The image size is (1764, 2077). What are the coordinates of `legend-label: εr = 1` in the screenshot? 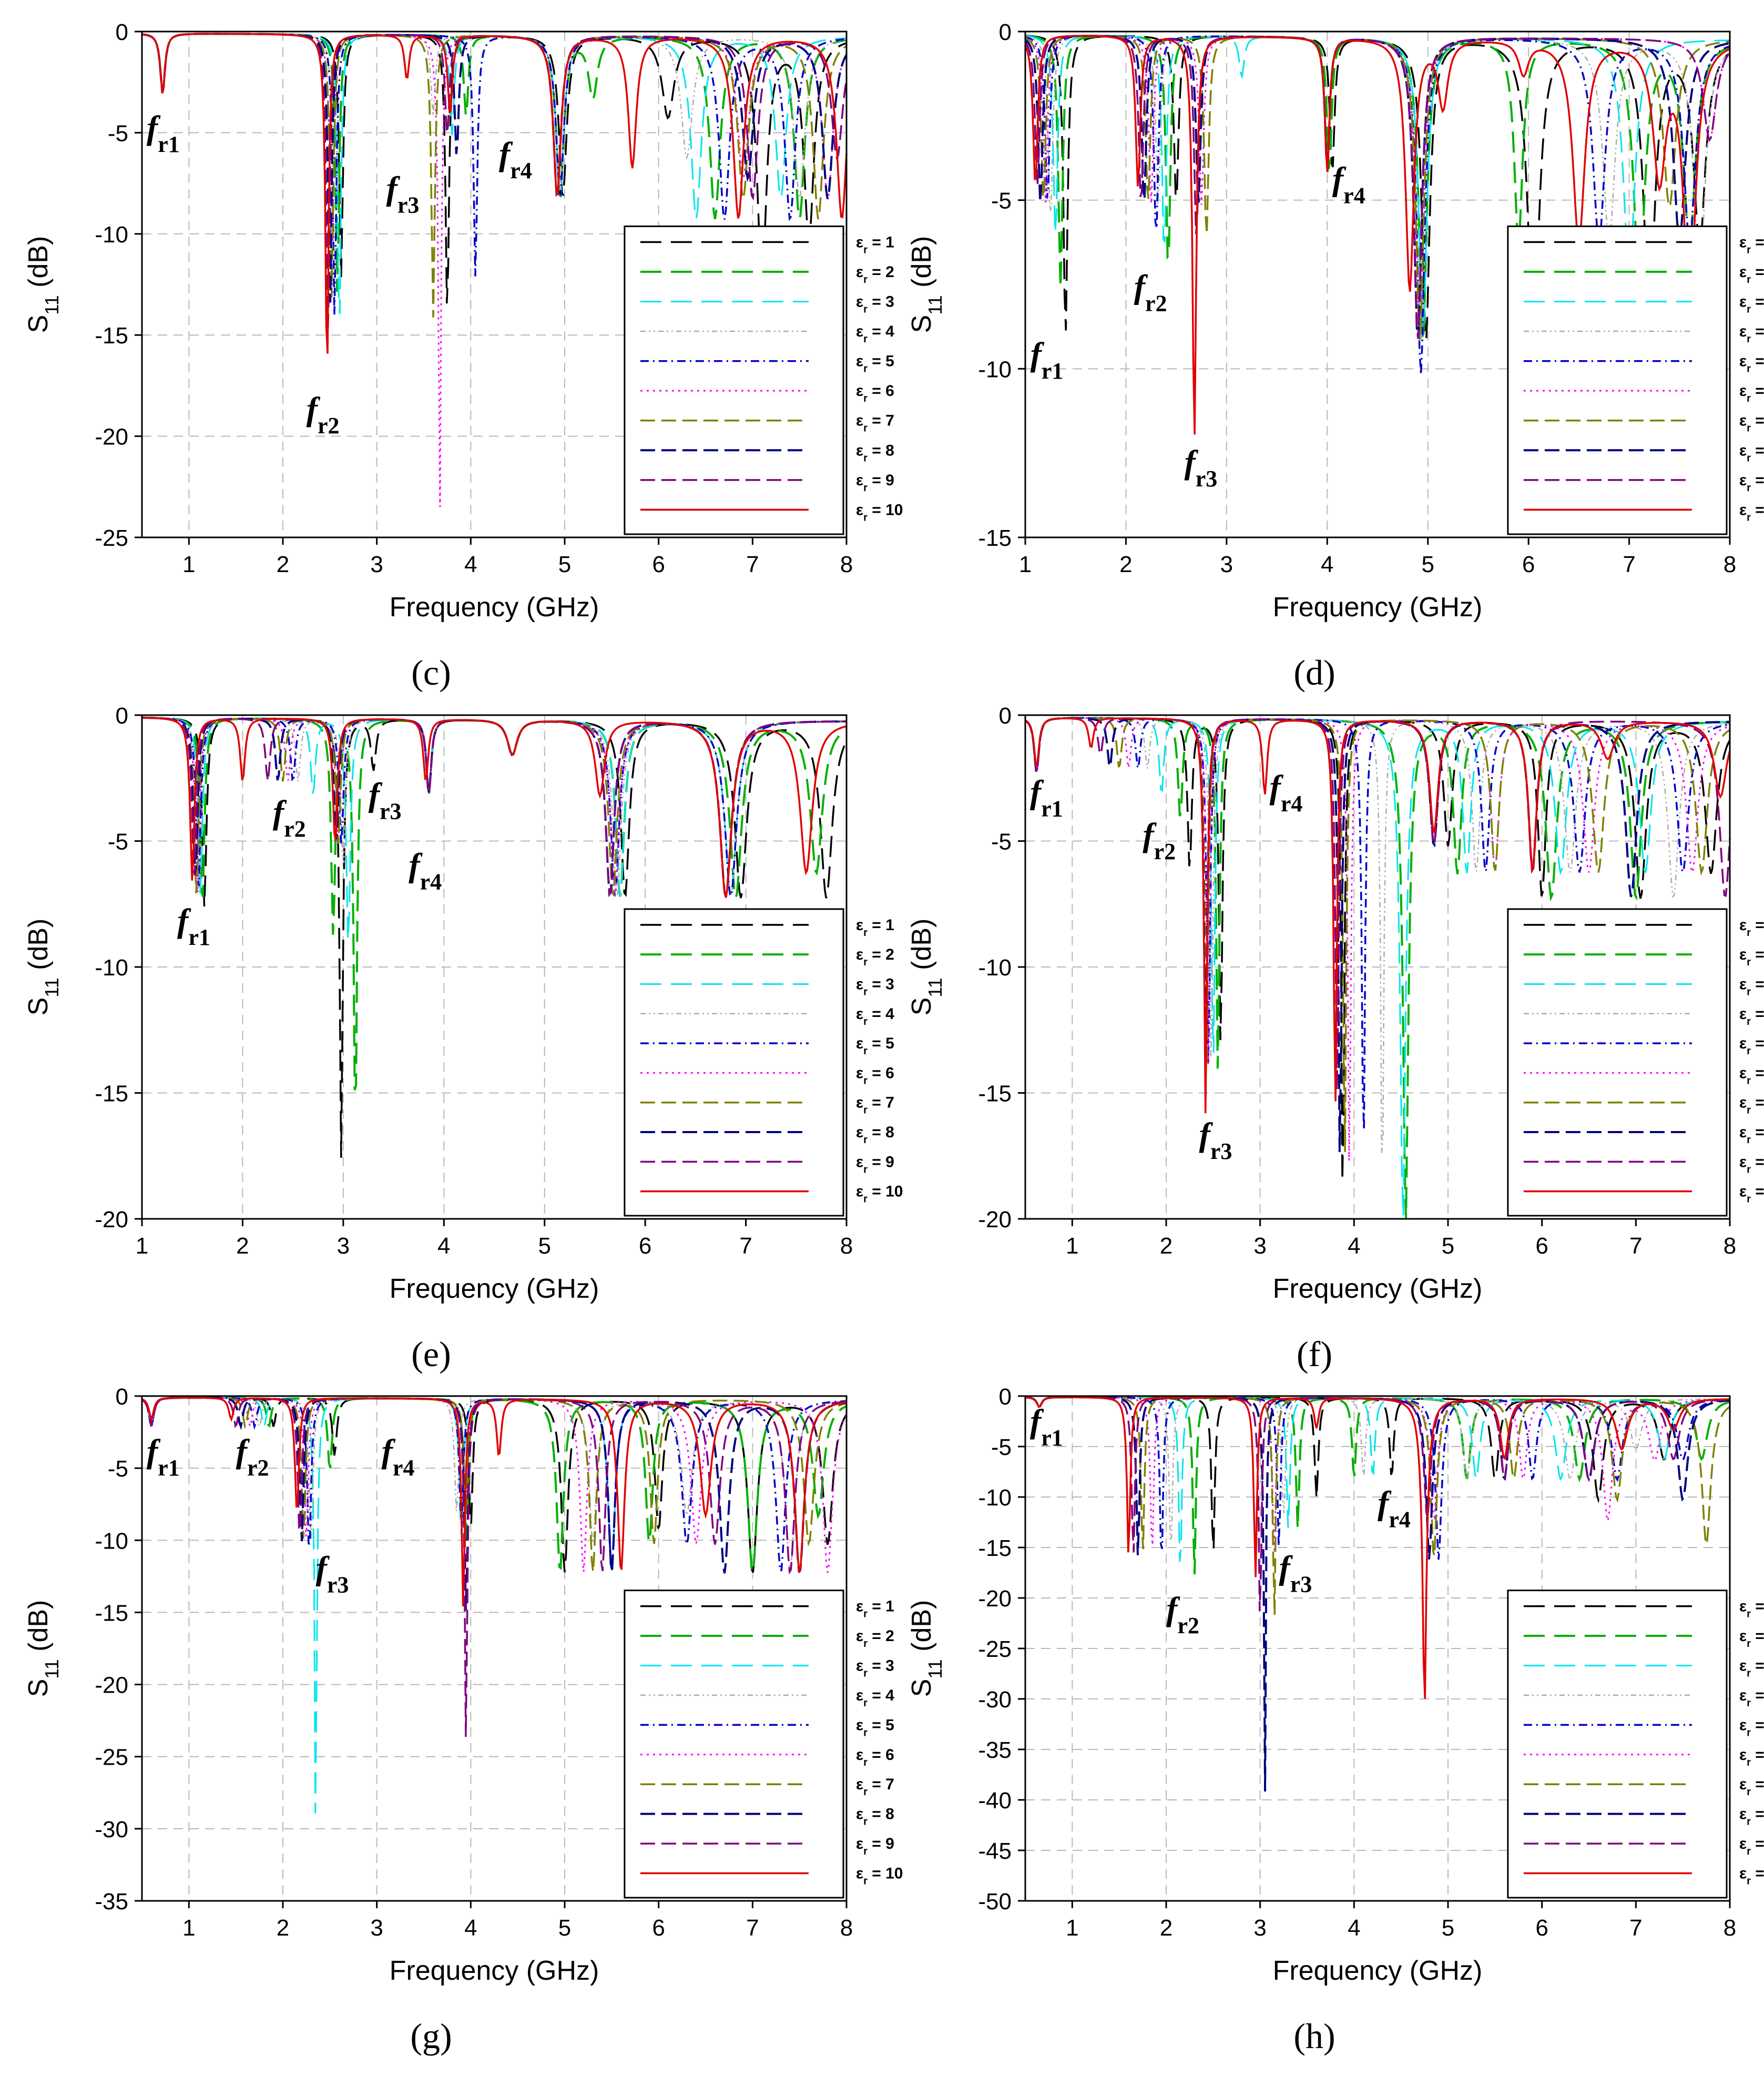 It's located at (1751, 1609).